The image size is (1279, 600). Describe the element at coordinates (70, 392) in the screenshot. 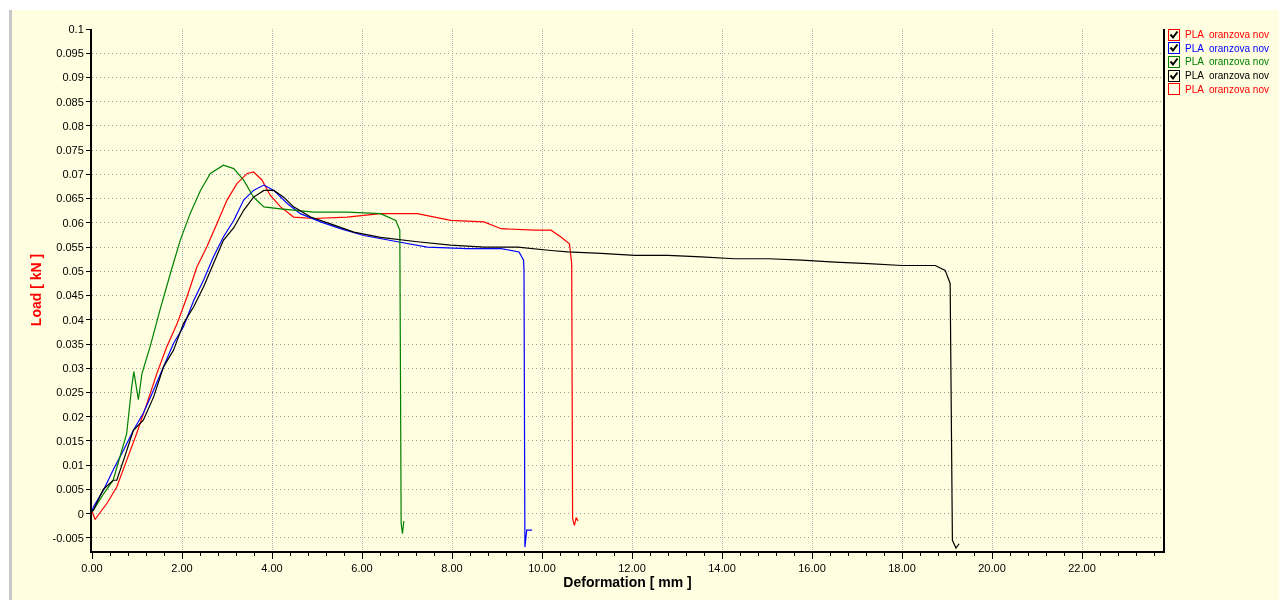

I see `y-tick-label: 0.025` at that location.